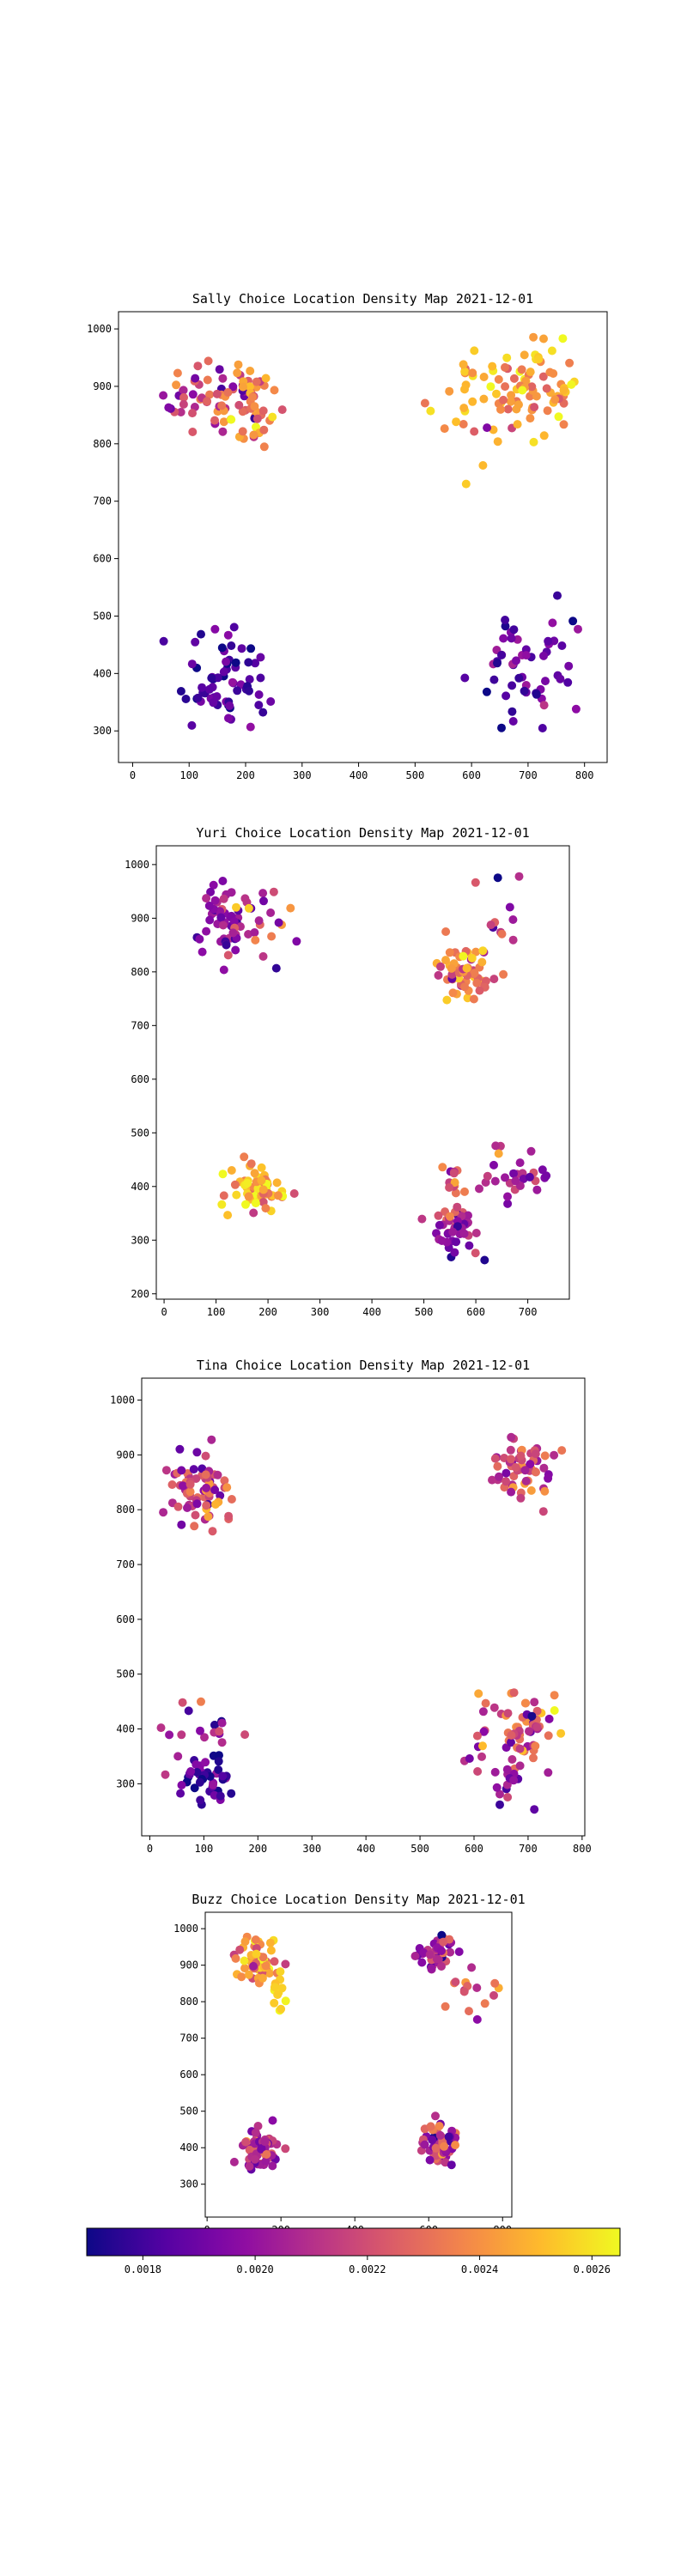 Image resolution: width=687 pixels, height=2576 pixels. I want to click on x-tick-label: 500, so click(424, 1312).